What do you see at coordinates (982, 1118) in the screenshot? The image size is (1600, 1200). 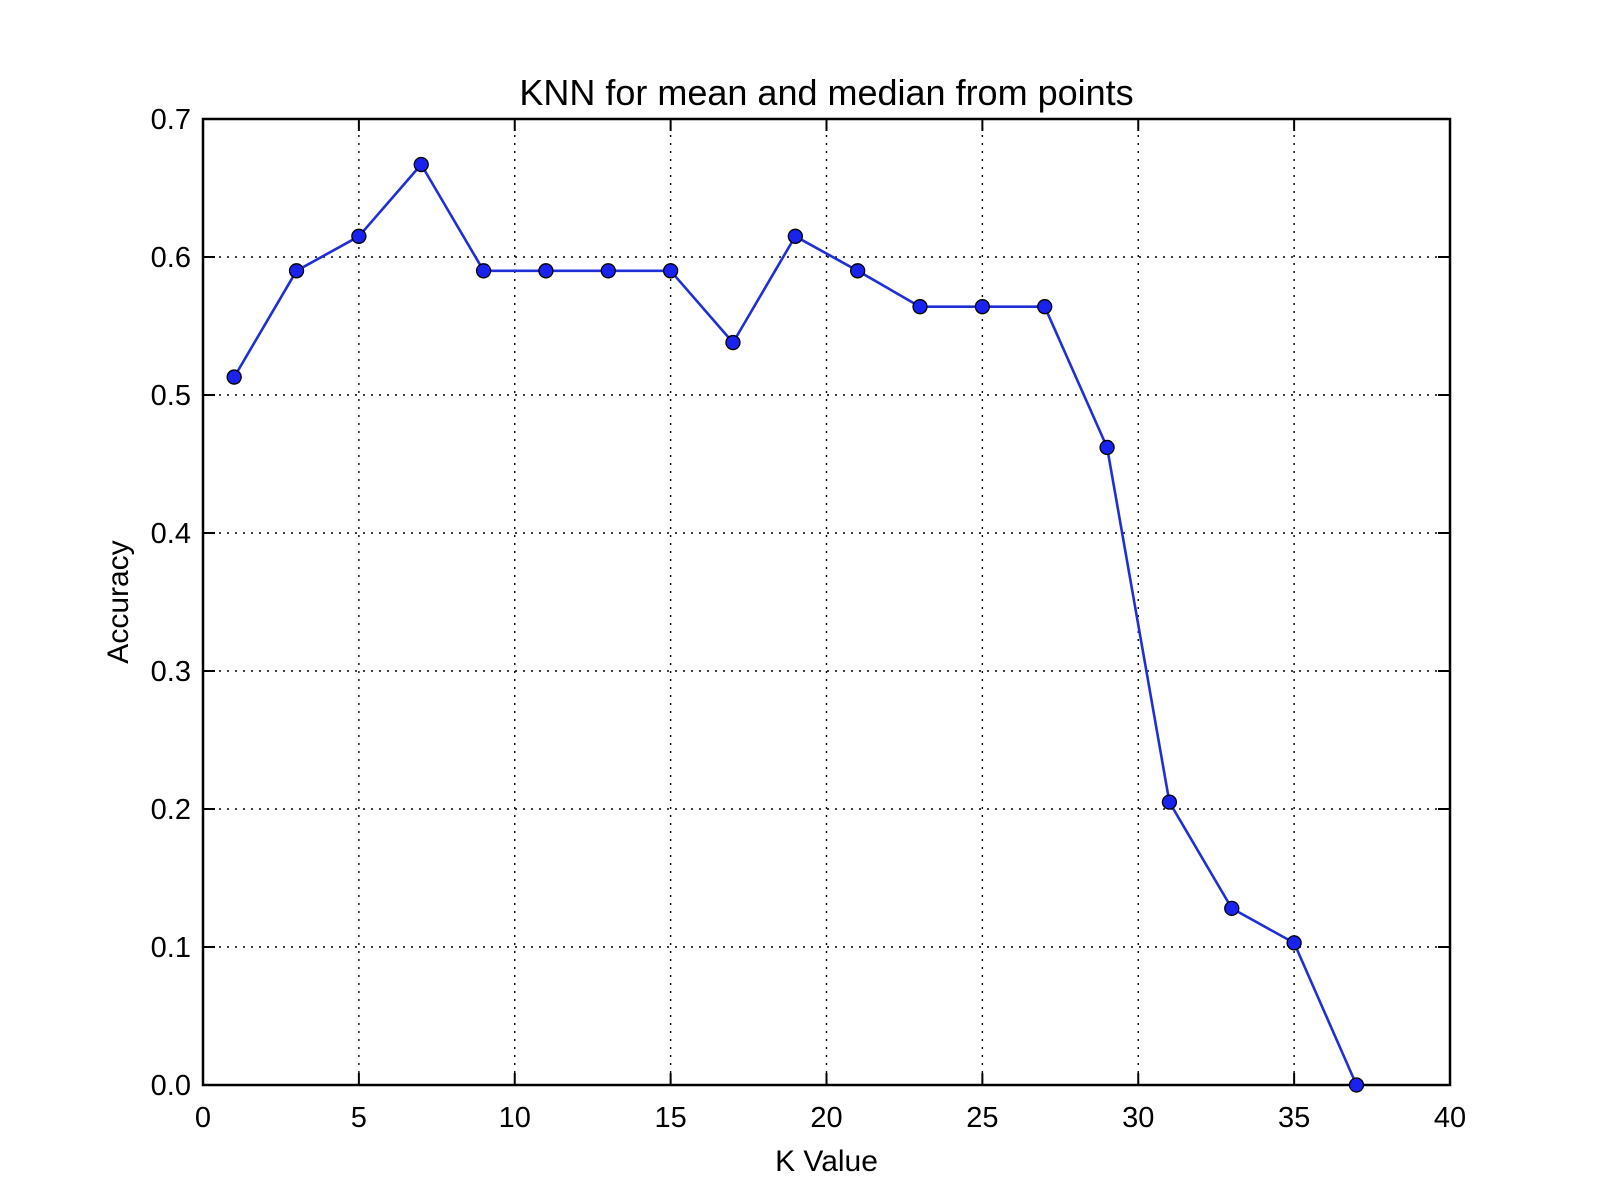 I see `x-tick-label: 25` at bounding box center [982, 1118].